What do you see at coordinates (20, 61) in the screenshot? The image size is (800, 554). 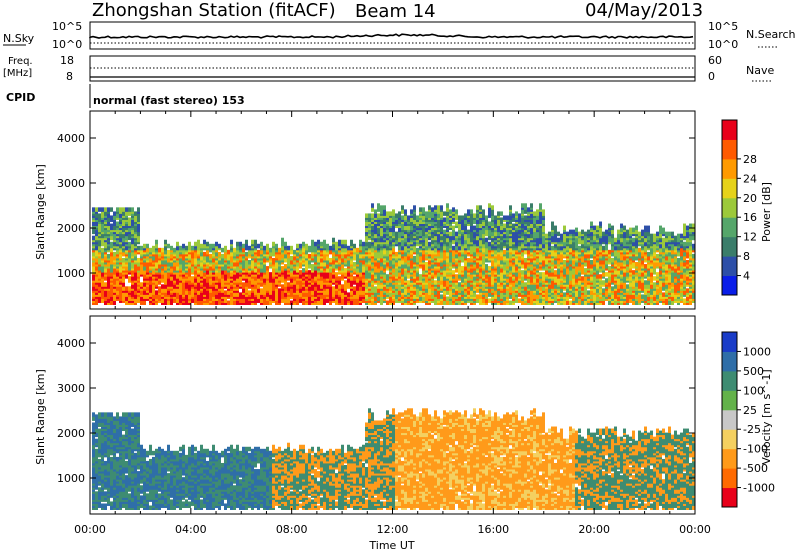 I see `freq-label: Freq.` at bounding box center [20, 61].